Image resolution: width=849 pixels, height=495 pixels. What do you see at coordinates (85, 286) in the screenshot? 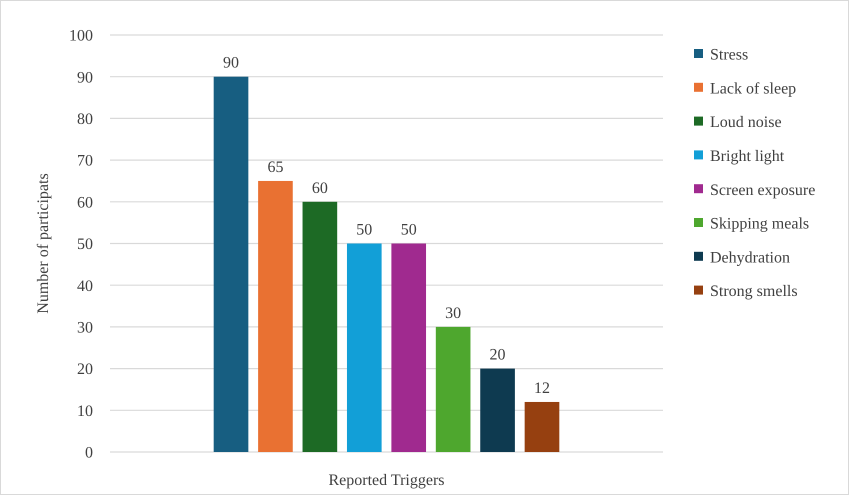
I see `y-tick-label: 40` at bounding box center [85, 286].